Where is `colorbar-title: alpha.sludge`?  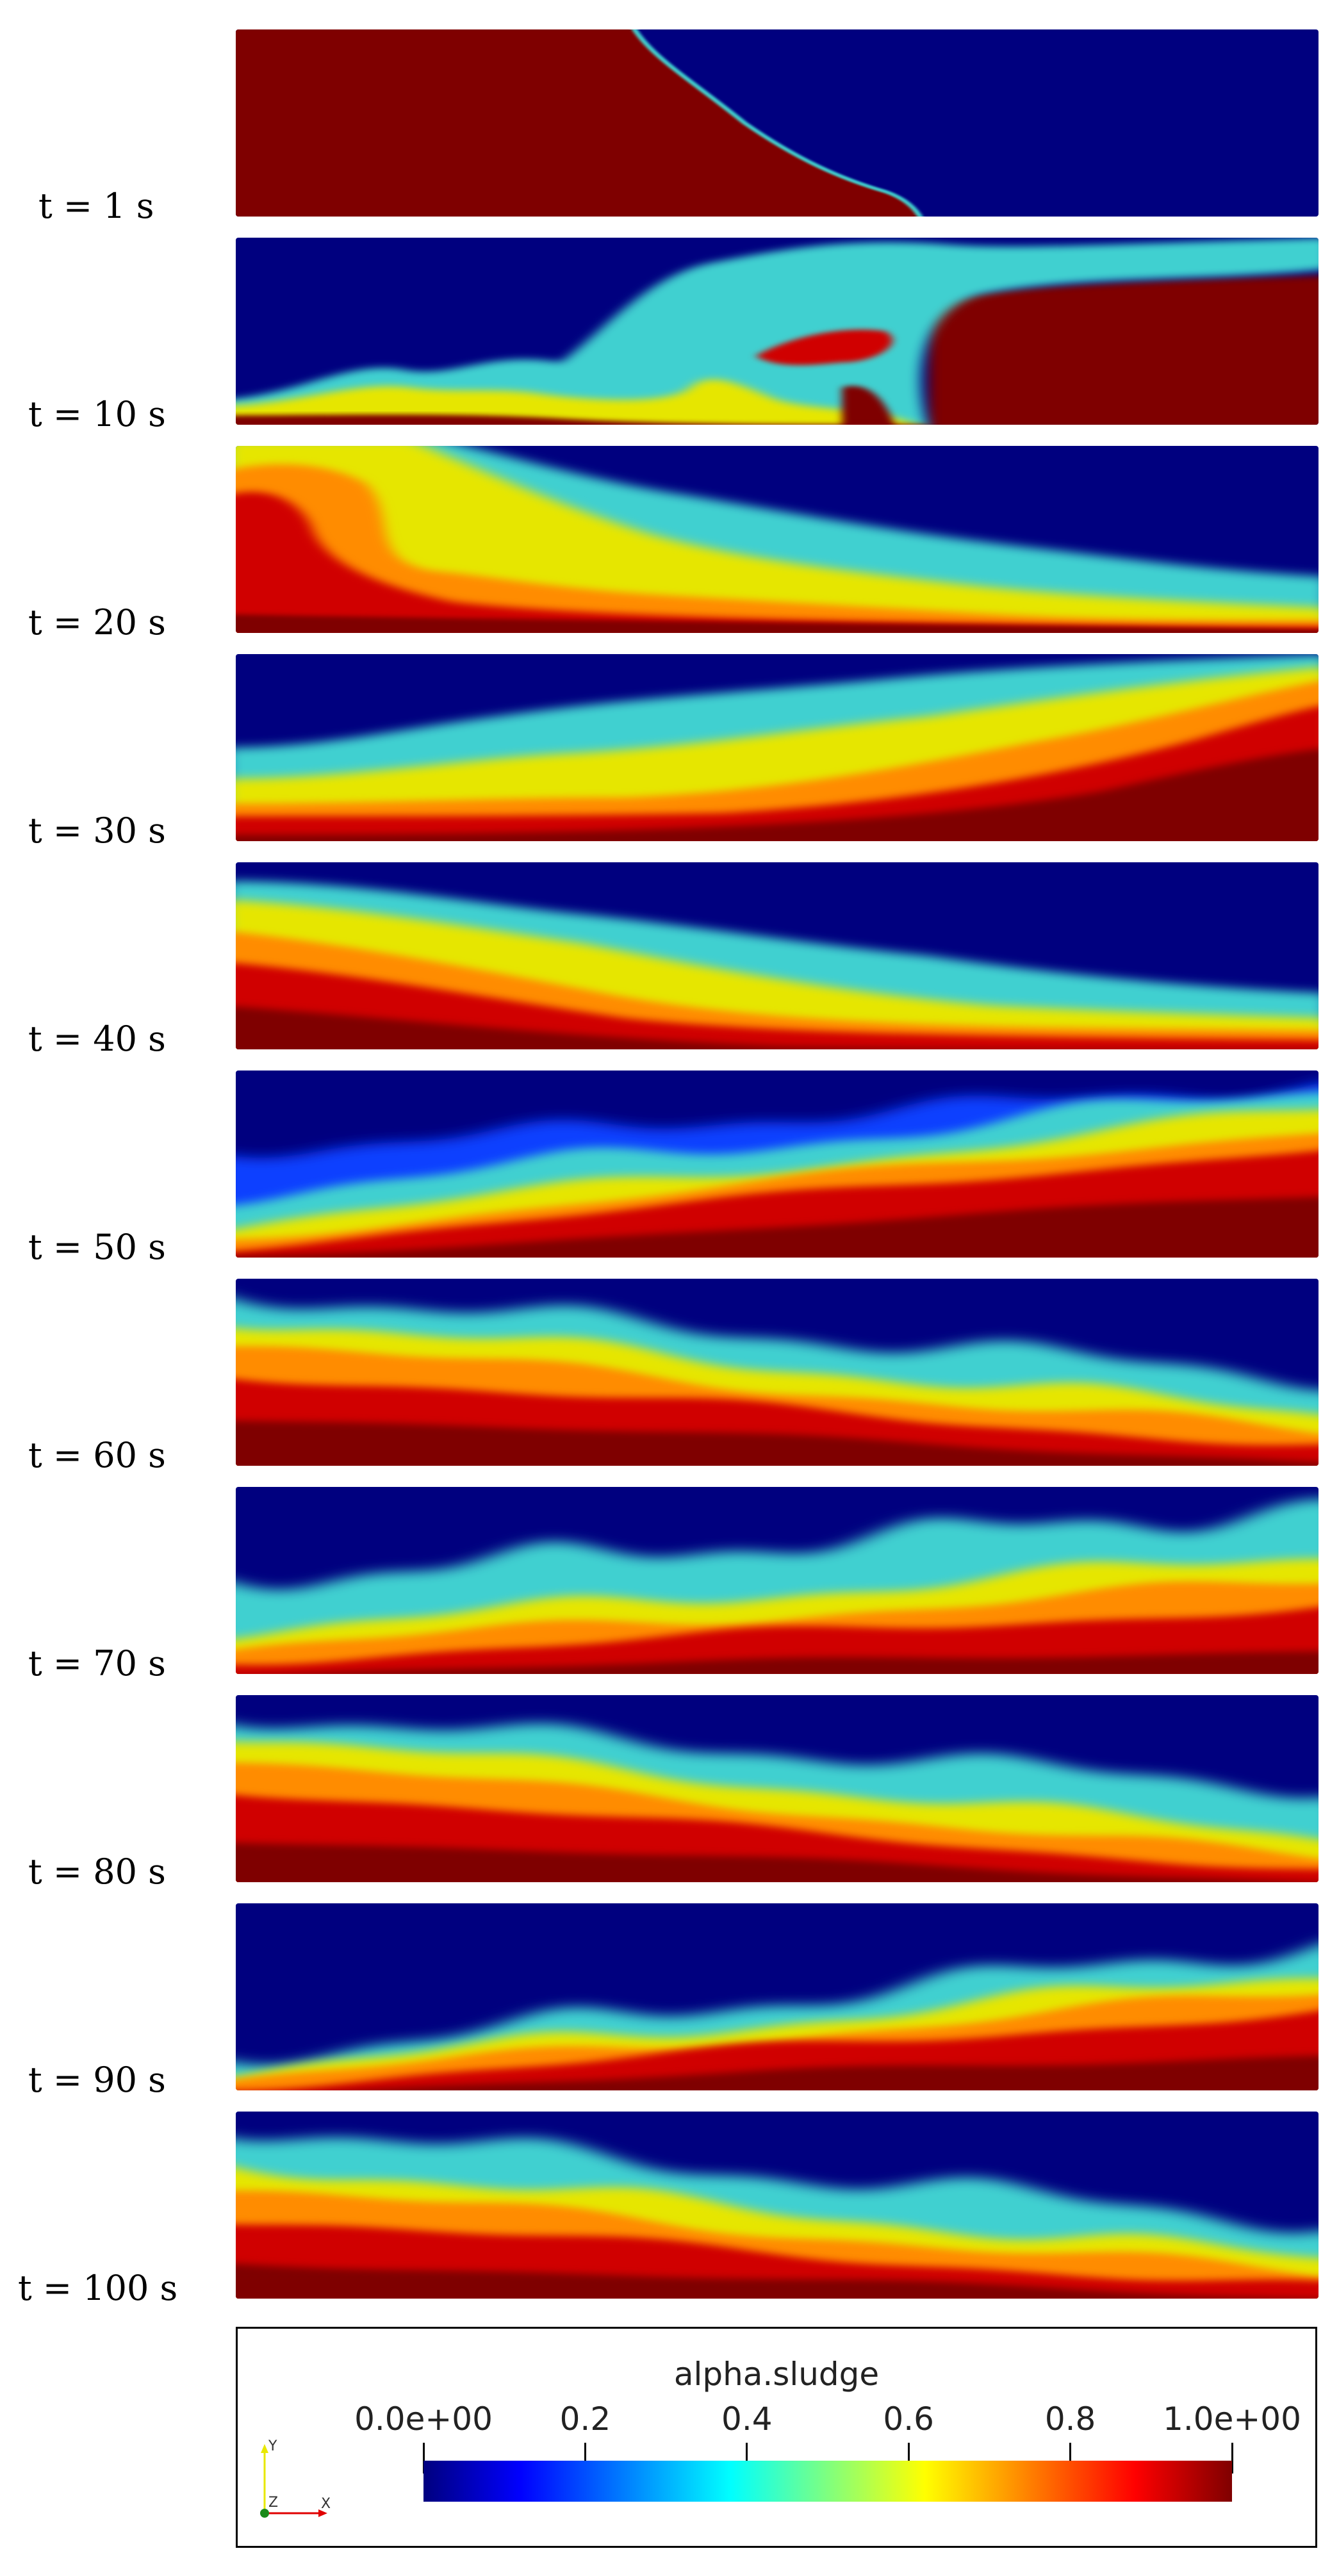
colorbar-title: alpha.sludge is located at coordinates (776, 2374).